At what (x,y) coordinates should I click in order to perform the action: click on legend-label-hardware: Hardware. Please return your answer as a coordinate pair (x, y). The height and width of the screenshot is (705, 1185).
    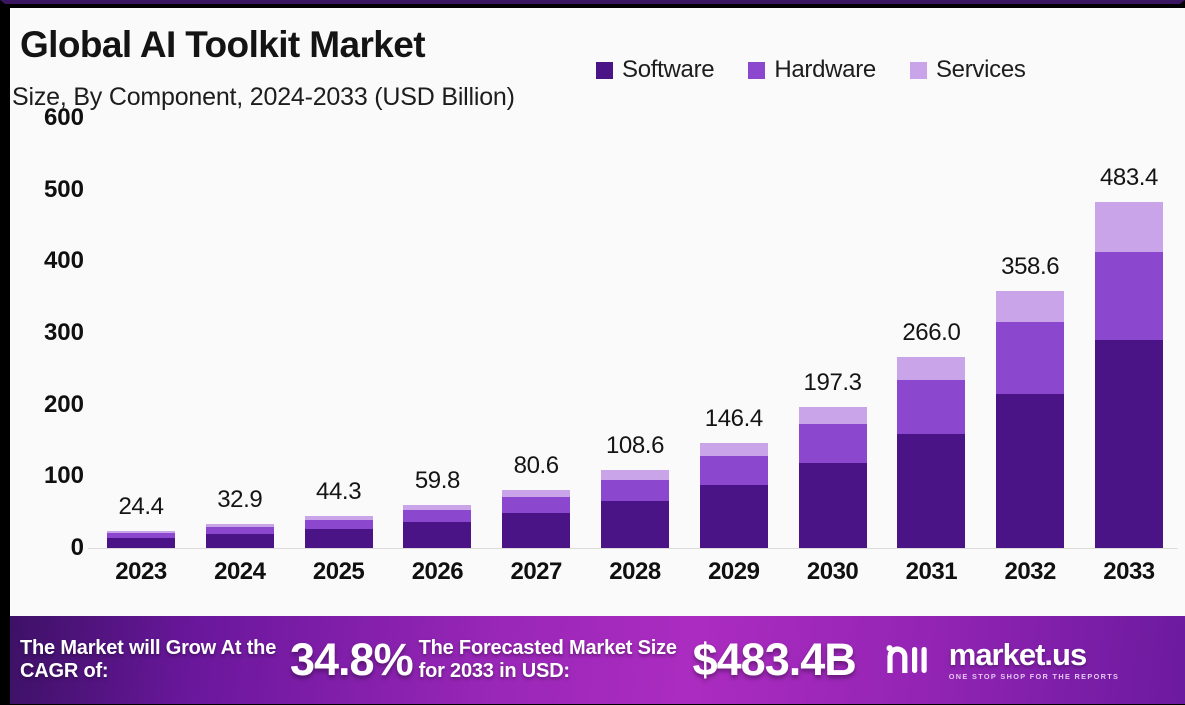
    Looking at the image, I should click on (825, 69).